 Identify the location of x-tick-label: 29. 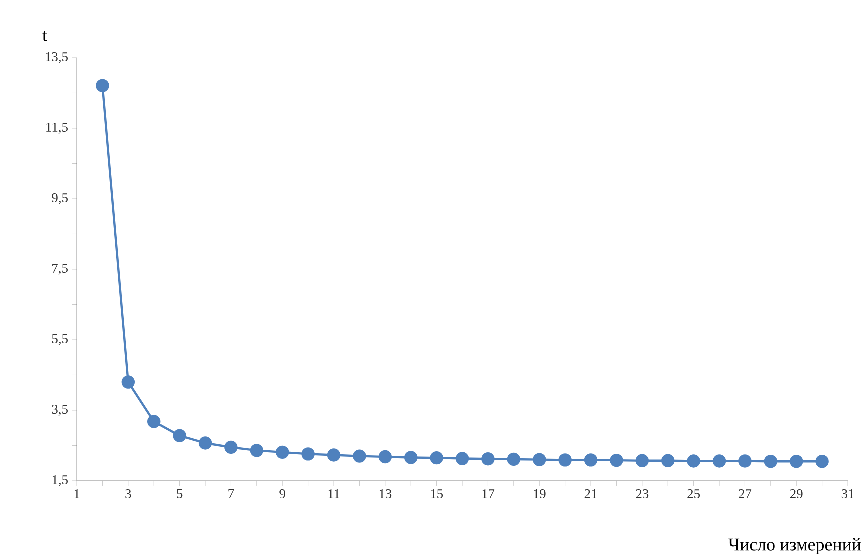
(796, 494).